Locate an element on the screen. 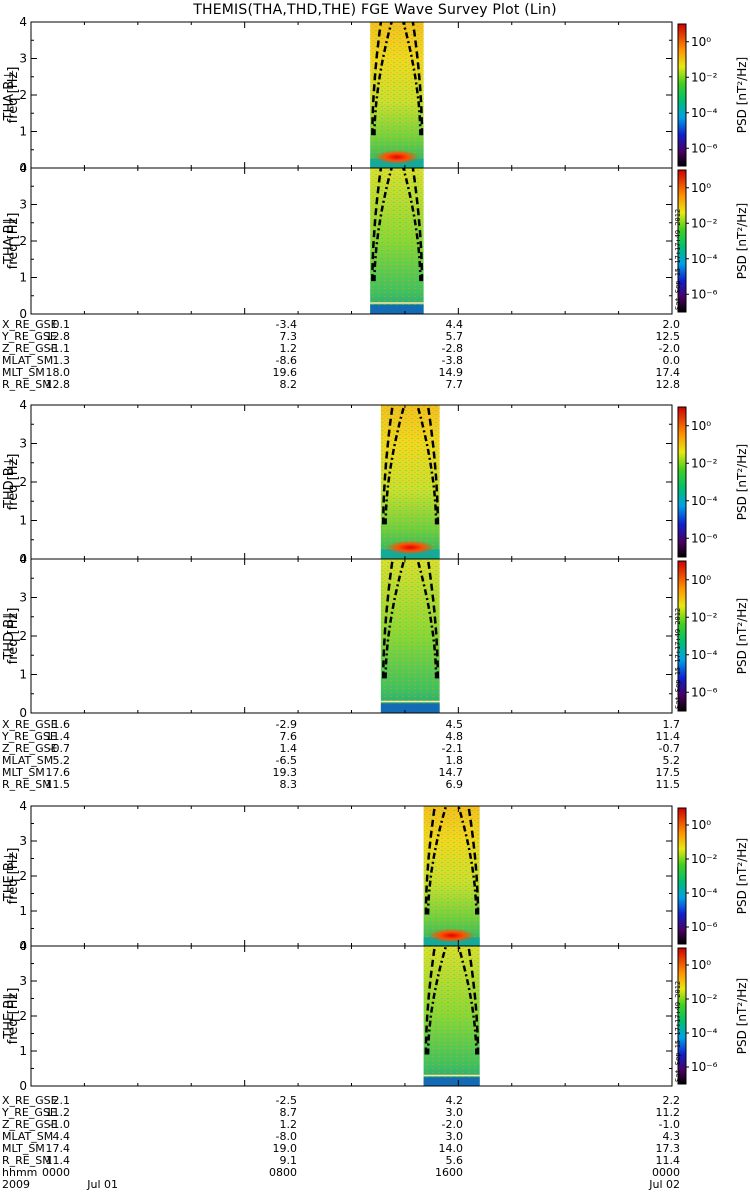 The height and width of the screenshot is (1200, 750). ephemeris-value: 4.2 is located at coordinates (455, 1100).